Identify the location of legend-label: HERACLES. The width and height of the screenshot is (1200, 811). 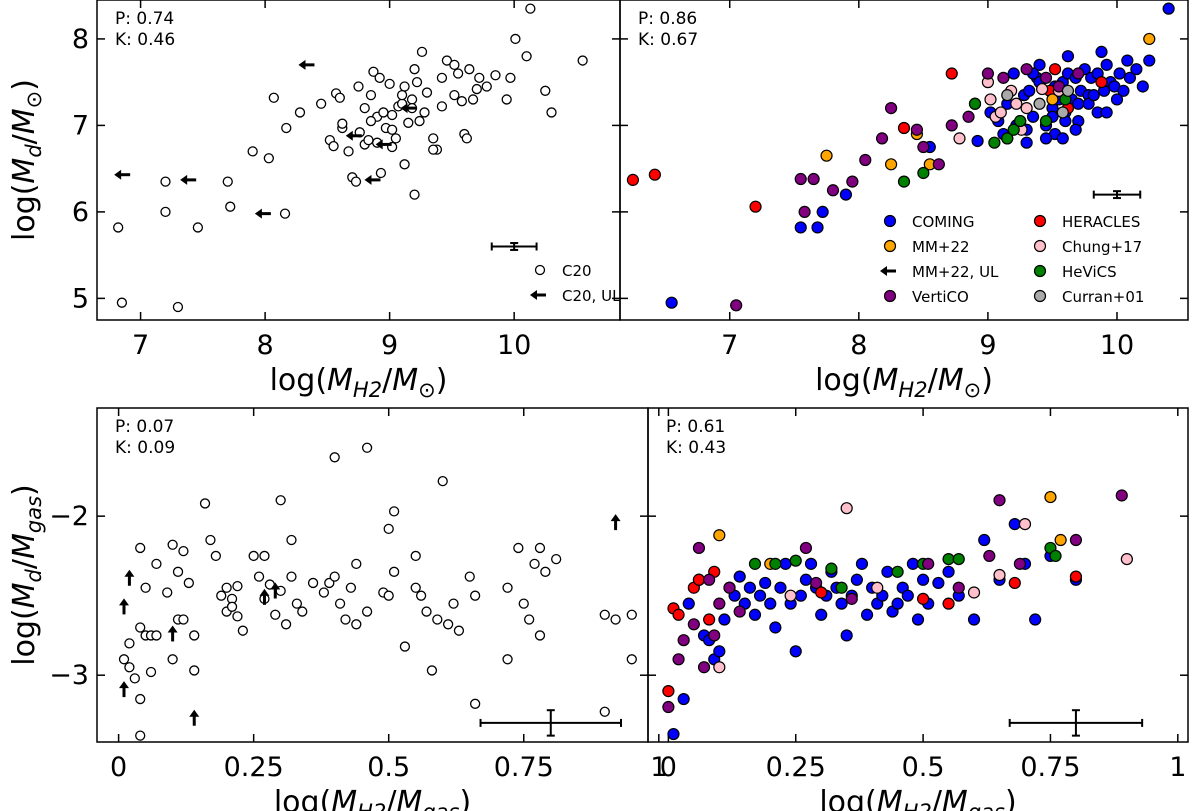
(1101, 222).